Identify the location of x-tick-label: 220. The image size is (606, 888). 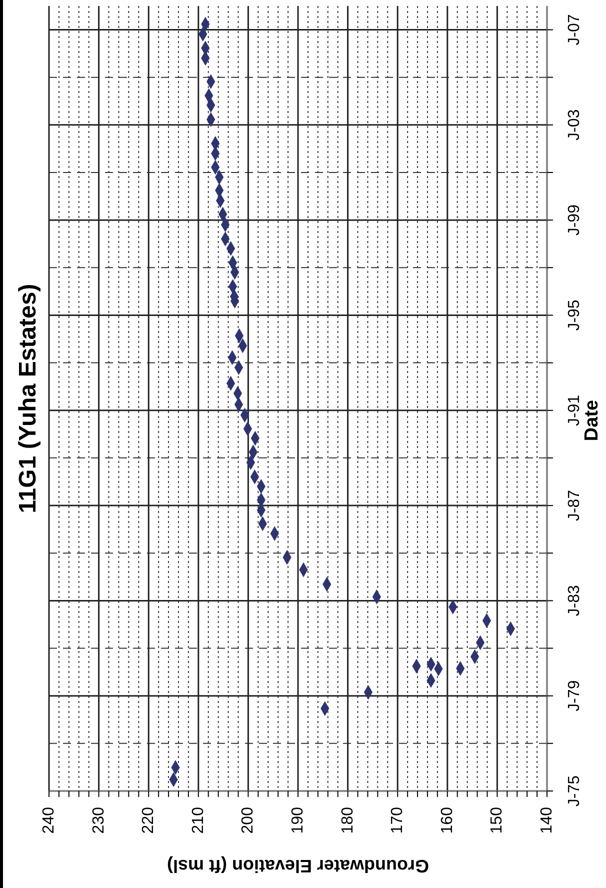
(149, 820).